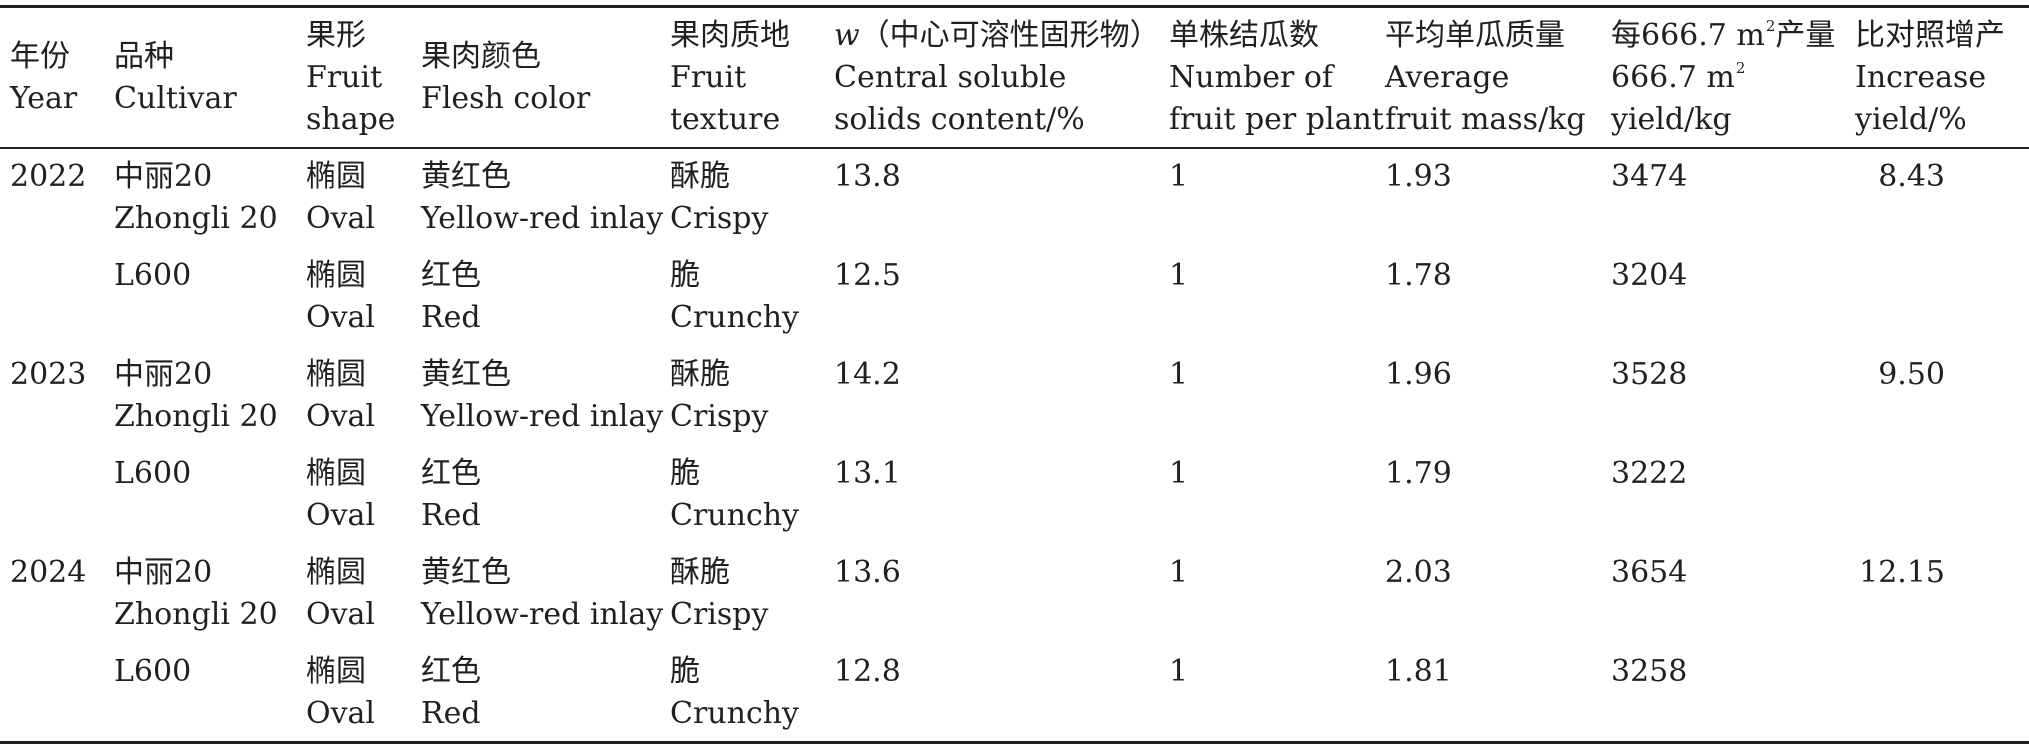 This screenshot has height=752, width=2029. I want to click on header-yield: 每666.7 m2产量 666.7 m2 yield/kg, so click(1723, 78).